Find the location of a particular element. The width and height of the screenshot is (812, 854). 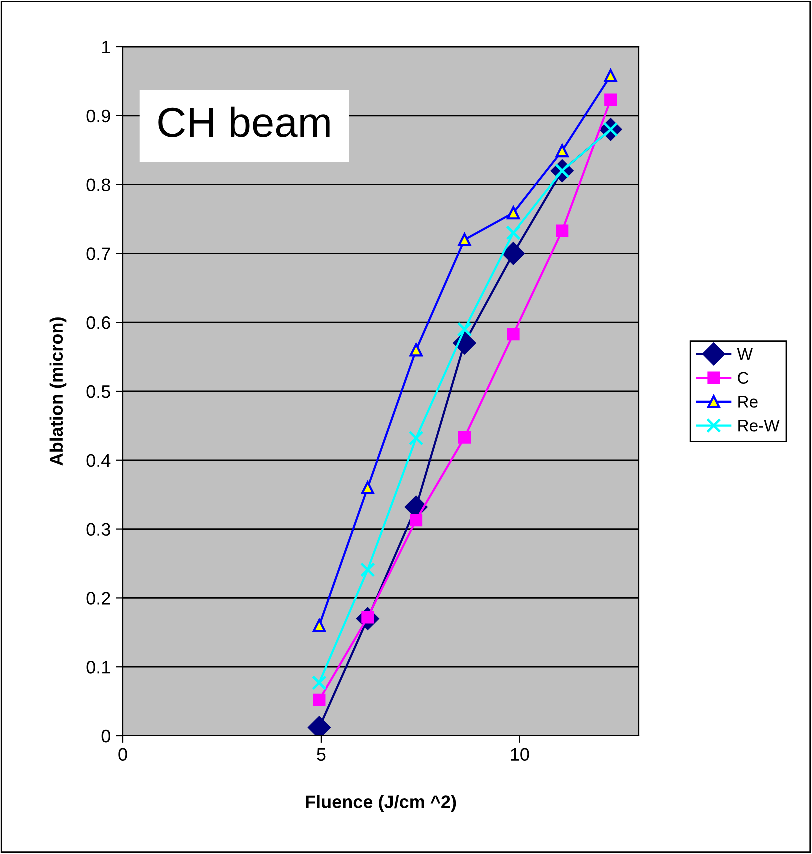

legend-label: Re is located at coordinates (748, 402).